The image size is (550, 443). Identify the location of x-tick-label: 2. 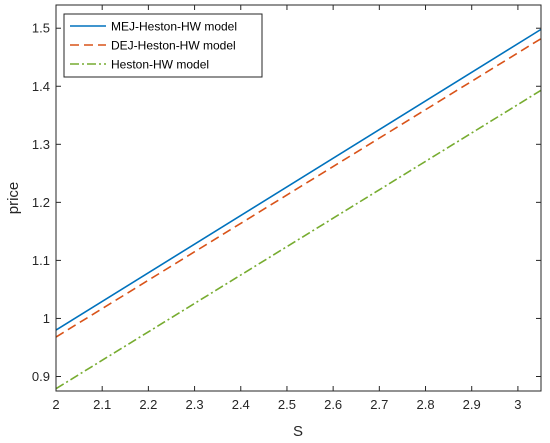
(55, 404).